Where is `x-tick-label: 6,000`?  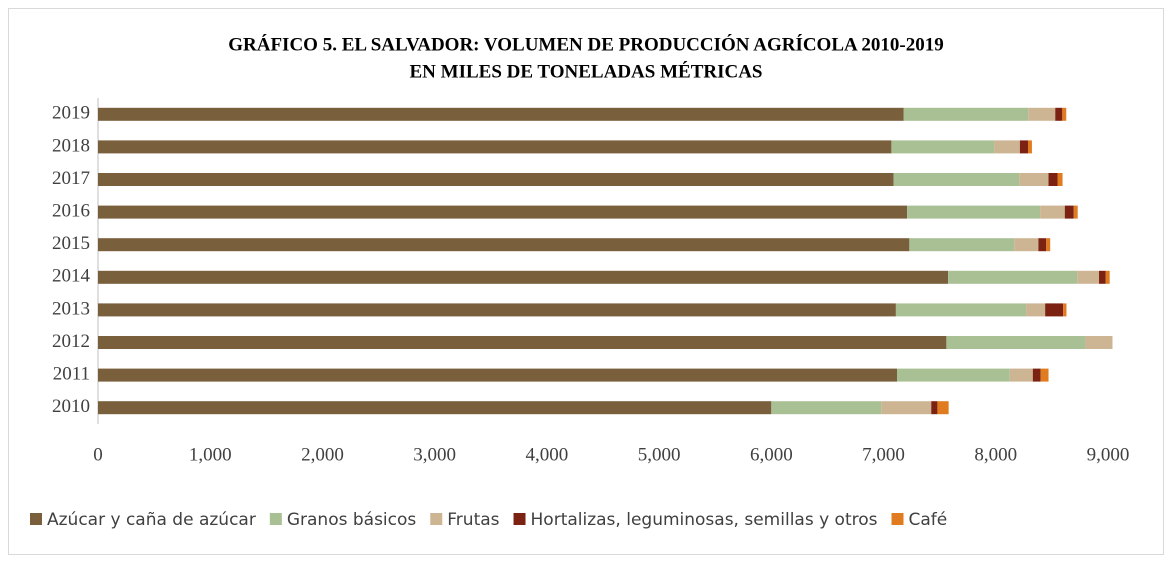 x-tick-label: 6,000 is located at coordinates (771, 454).